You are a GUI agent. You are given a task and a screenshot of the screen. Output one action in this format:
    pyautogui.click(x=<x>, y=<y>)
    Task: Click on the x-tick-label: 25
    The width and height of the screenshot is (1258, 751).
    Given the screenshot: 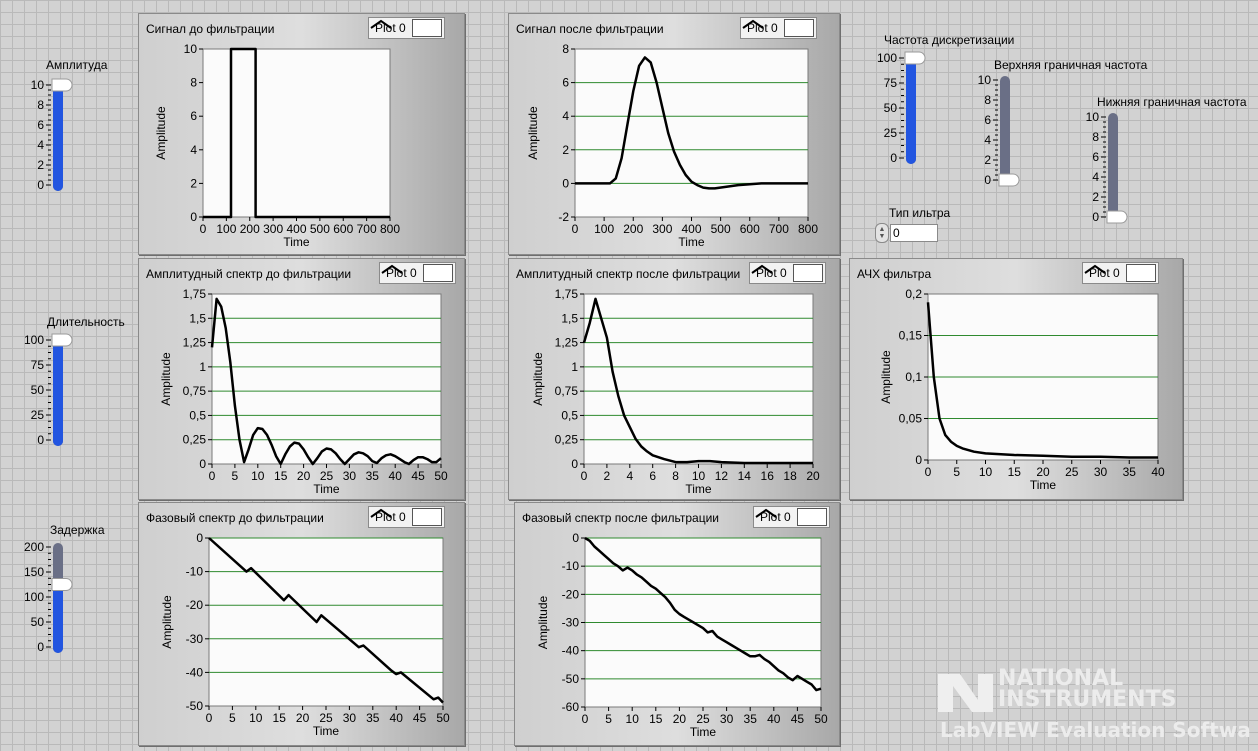 What is the action you would take?
    pyautogui.click(x=703, y=719)
    